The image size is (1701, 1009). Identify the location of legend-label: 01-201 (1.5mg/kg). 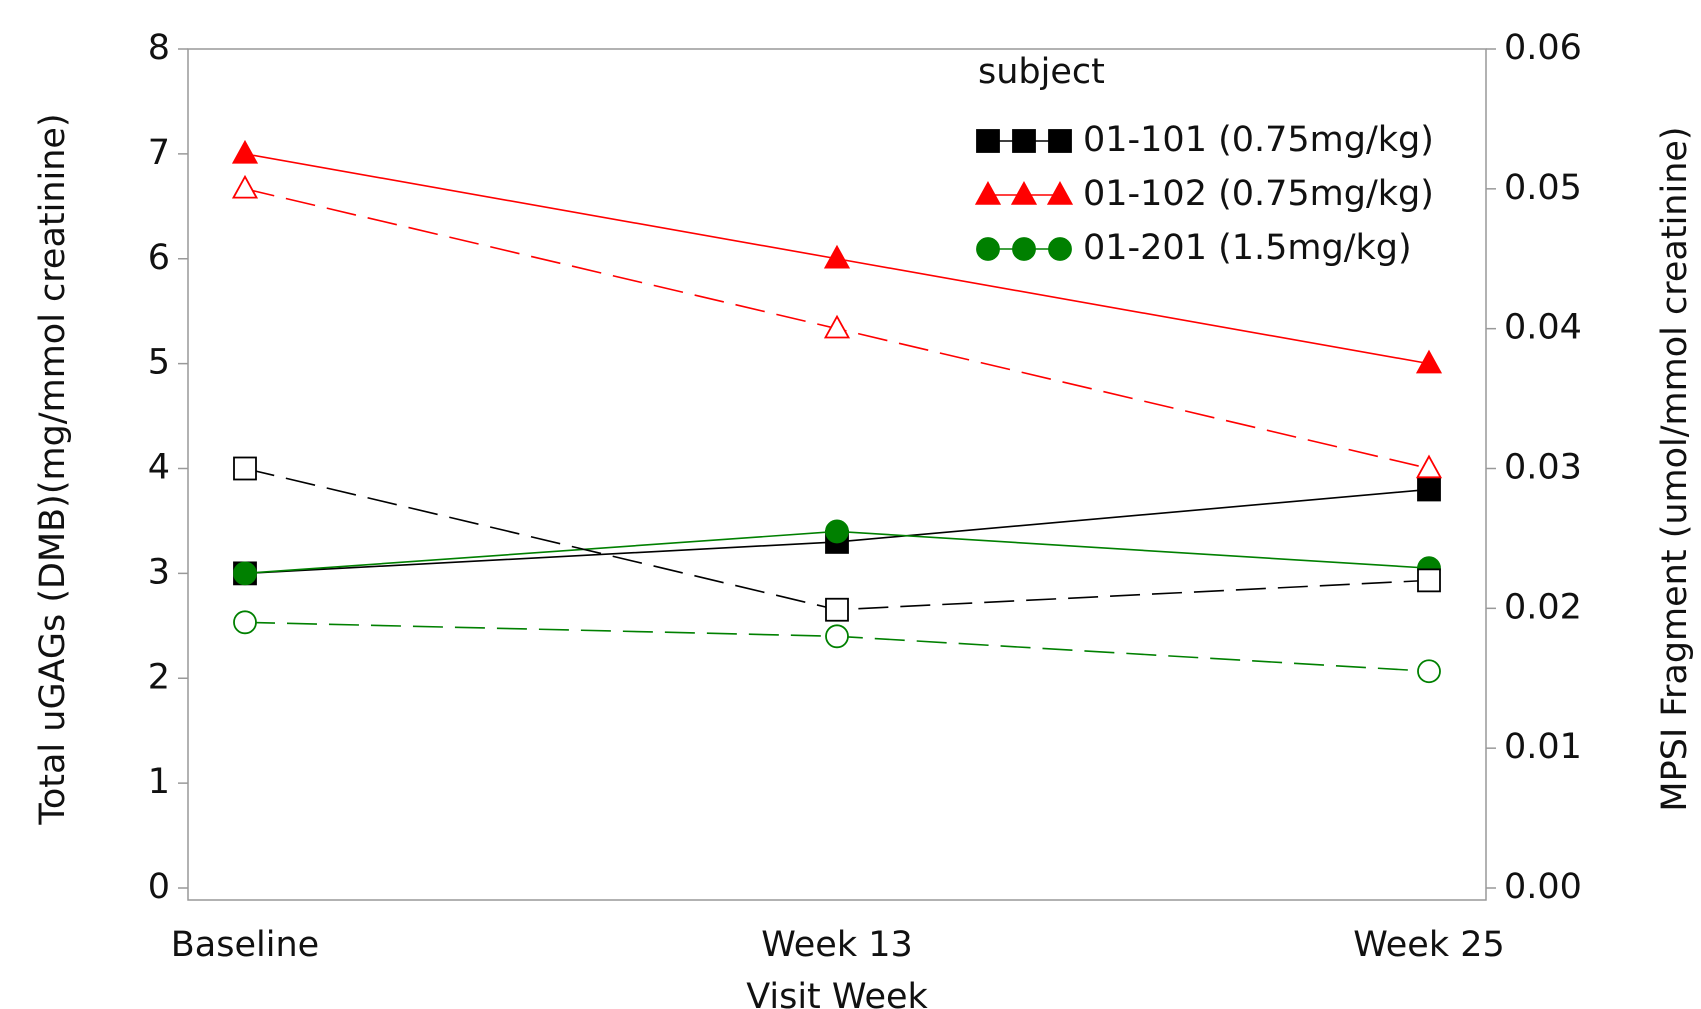
(1247, 248).